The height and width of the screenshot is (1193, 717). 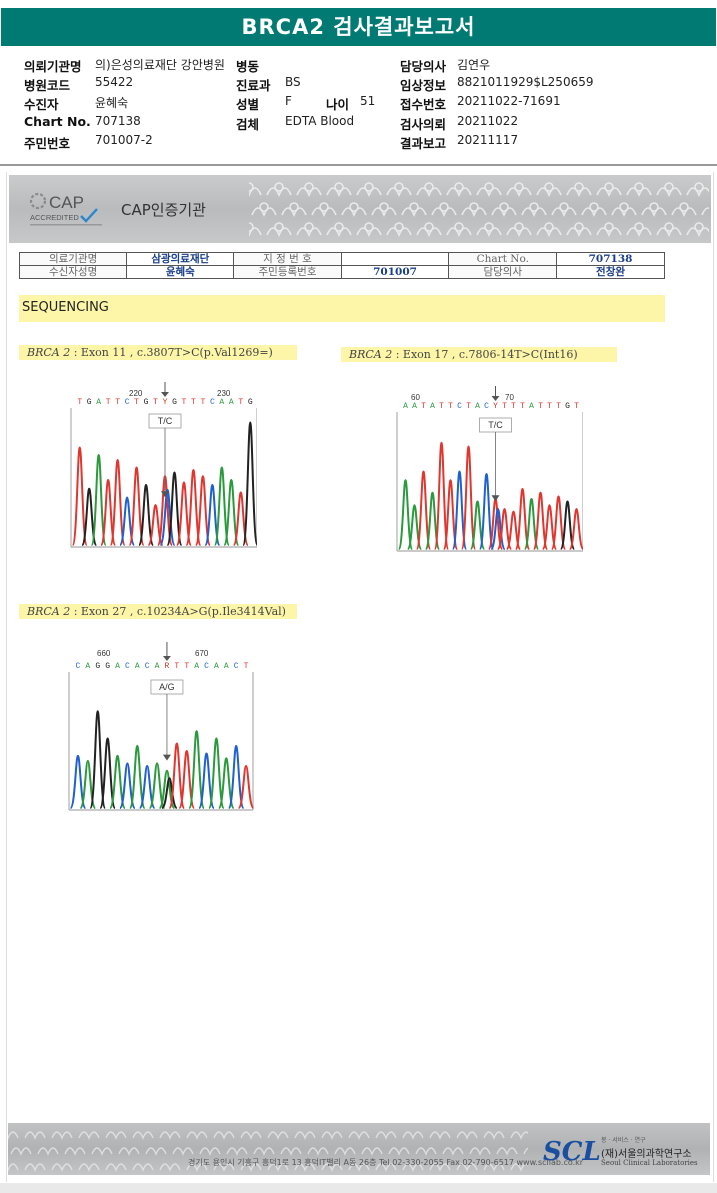 I want to click on scl-name: (재)서울의과학연구소, so click(x=646, y=1154).